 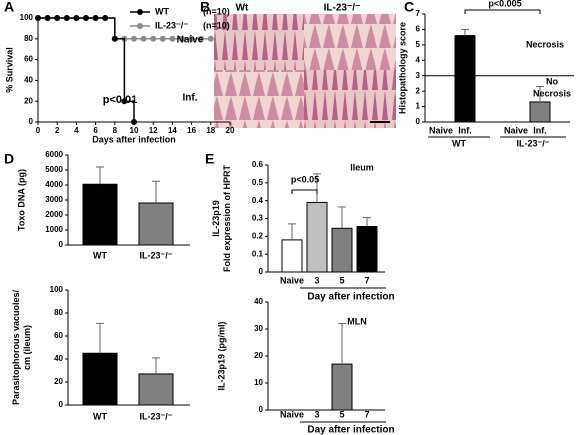 I want to click on x-tick-label: 12, so click(x=153, y=130).